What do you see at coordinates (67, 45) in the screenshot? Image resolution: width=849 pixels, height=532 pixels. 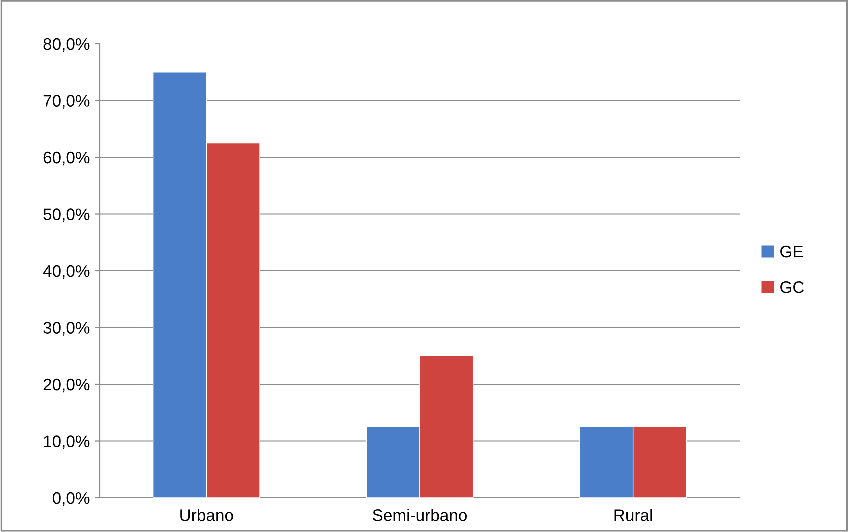 I see `y-tick-label: 80,0%` at bounding box center [67, 45].